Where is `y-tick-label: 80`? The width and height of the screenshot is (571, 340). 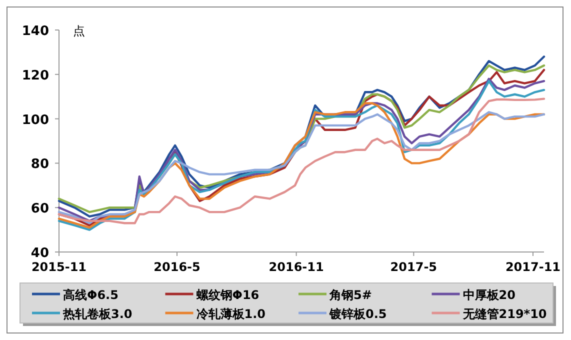
y-tick-label: 80 is located at coordinates (39, 164).